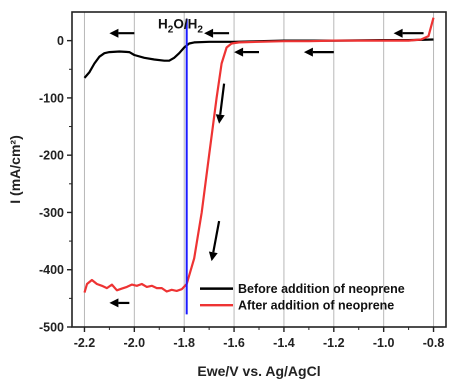 The height and width of the screenshot is (383, 460). What do you see at coordinates (434, 343) in the screenshot?
I see `x-tick-label-7: -0.8` at bounding box center [434, 343].